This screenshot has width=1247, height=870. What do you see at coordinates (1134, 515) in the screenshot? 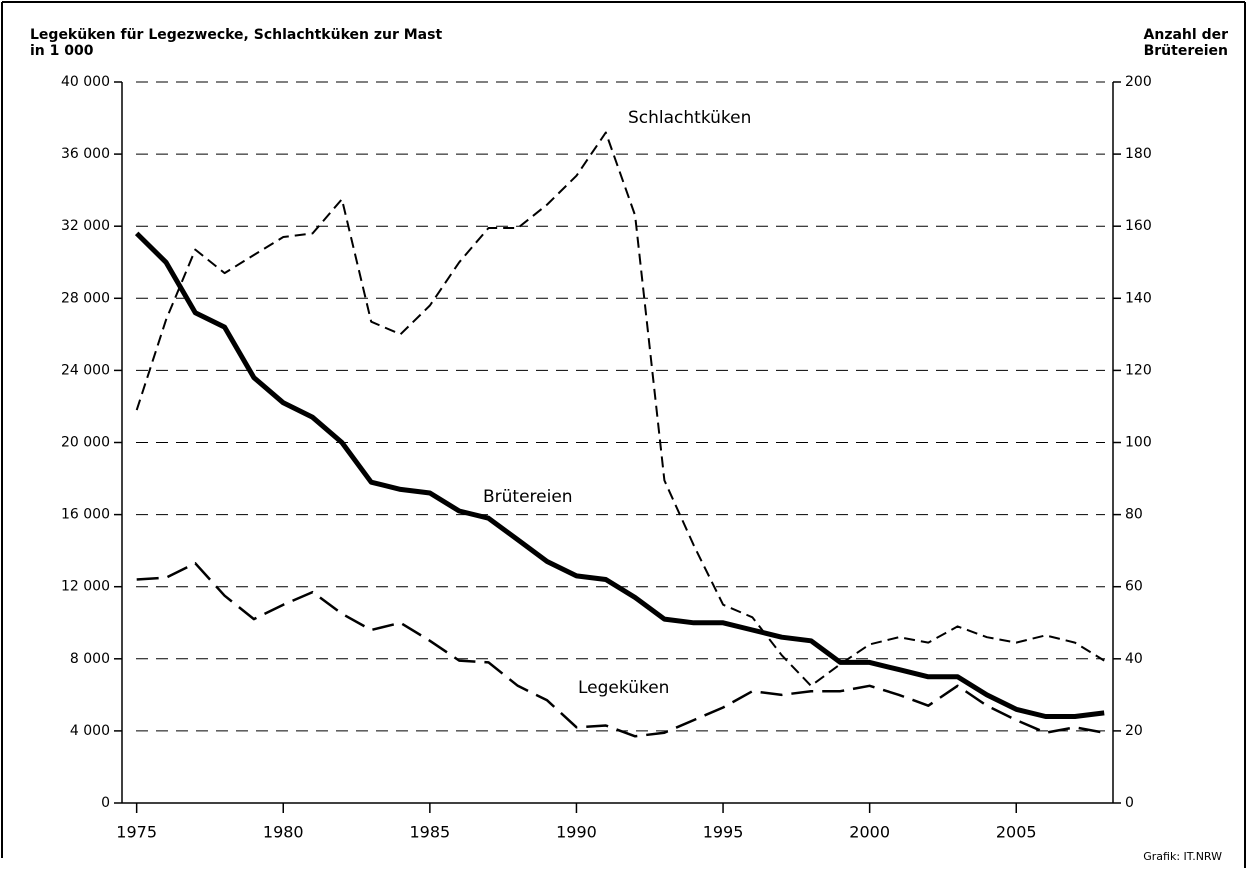
I see `y2-tick-label: 80` at bounding box center [1134, 515].